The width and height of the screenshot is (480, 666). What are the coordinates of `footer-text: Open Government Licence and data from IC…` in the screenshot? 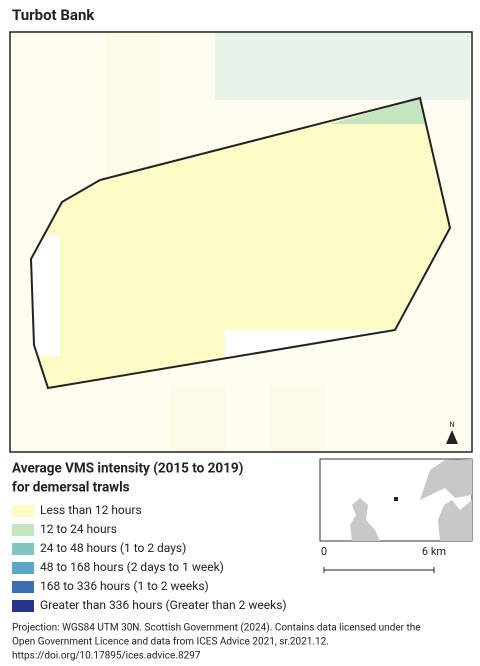 It's located at (170, 642).